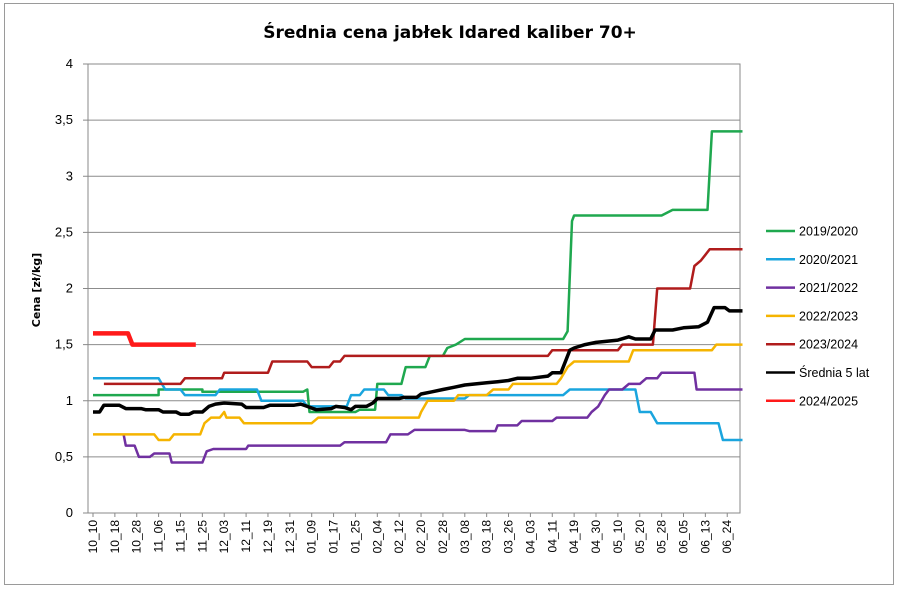  What do you see at coordinates (69, 63) in the screenshot?
I see `y-tick-label: 4` at bounding box center [69, 63].